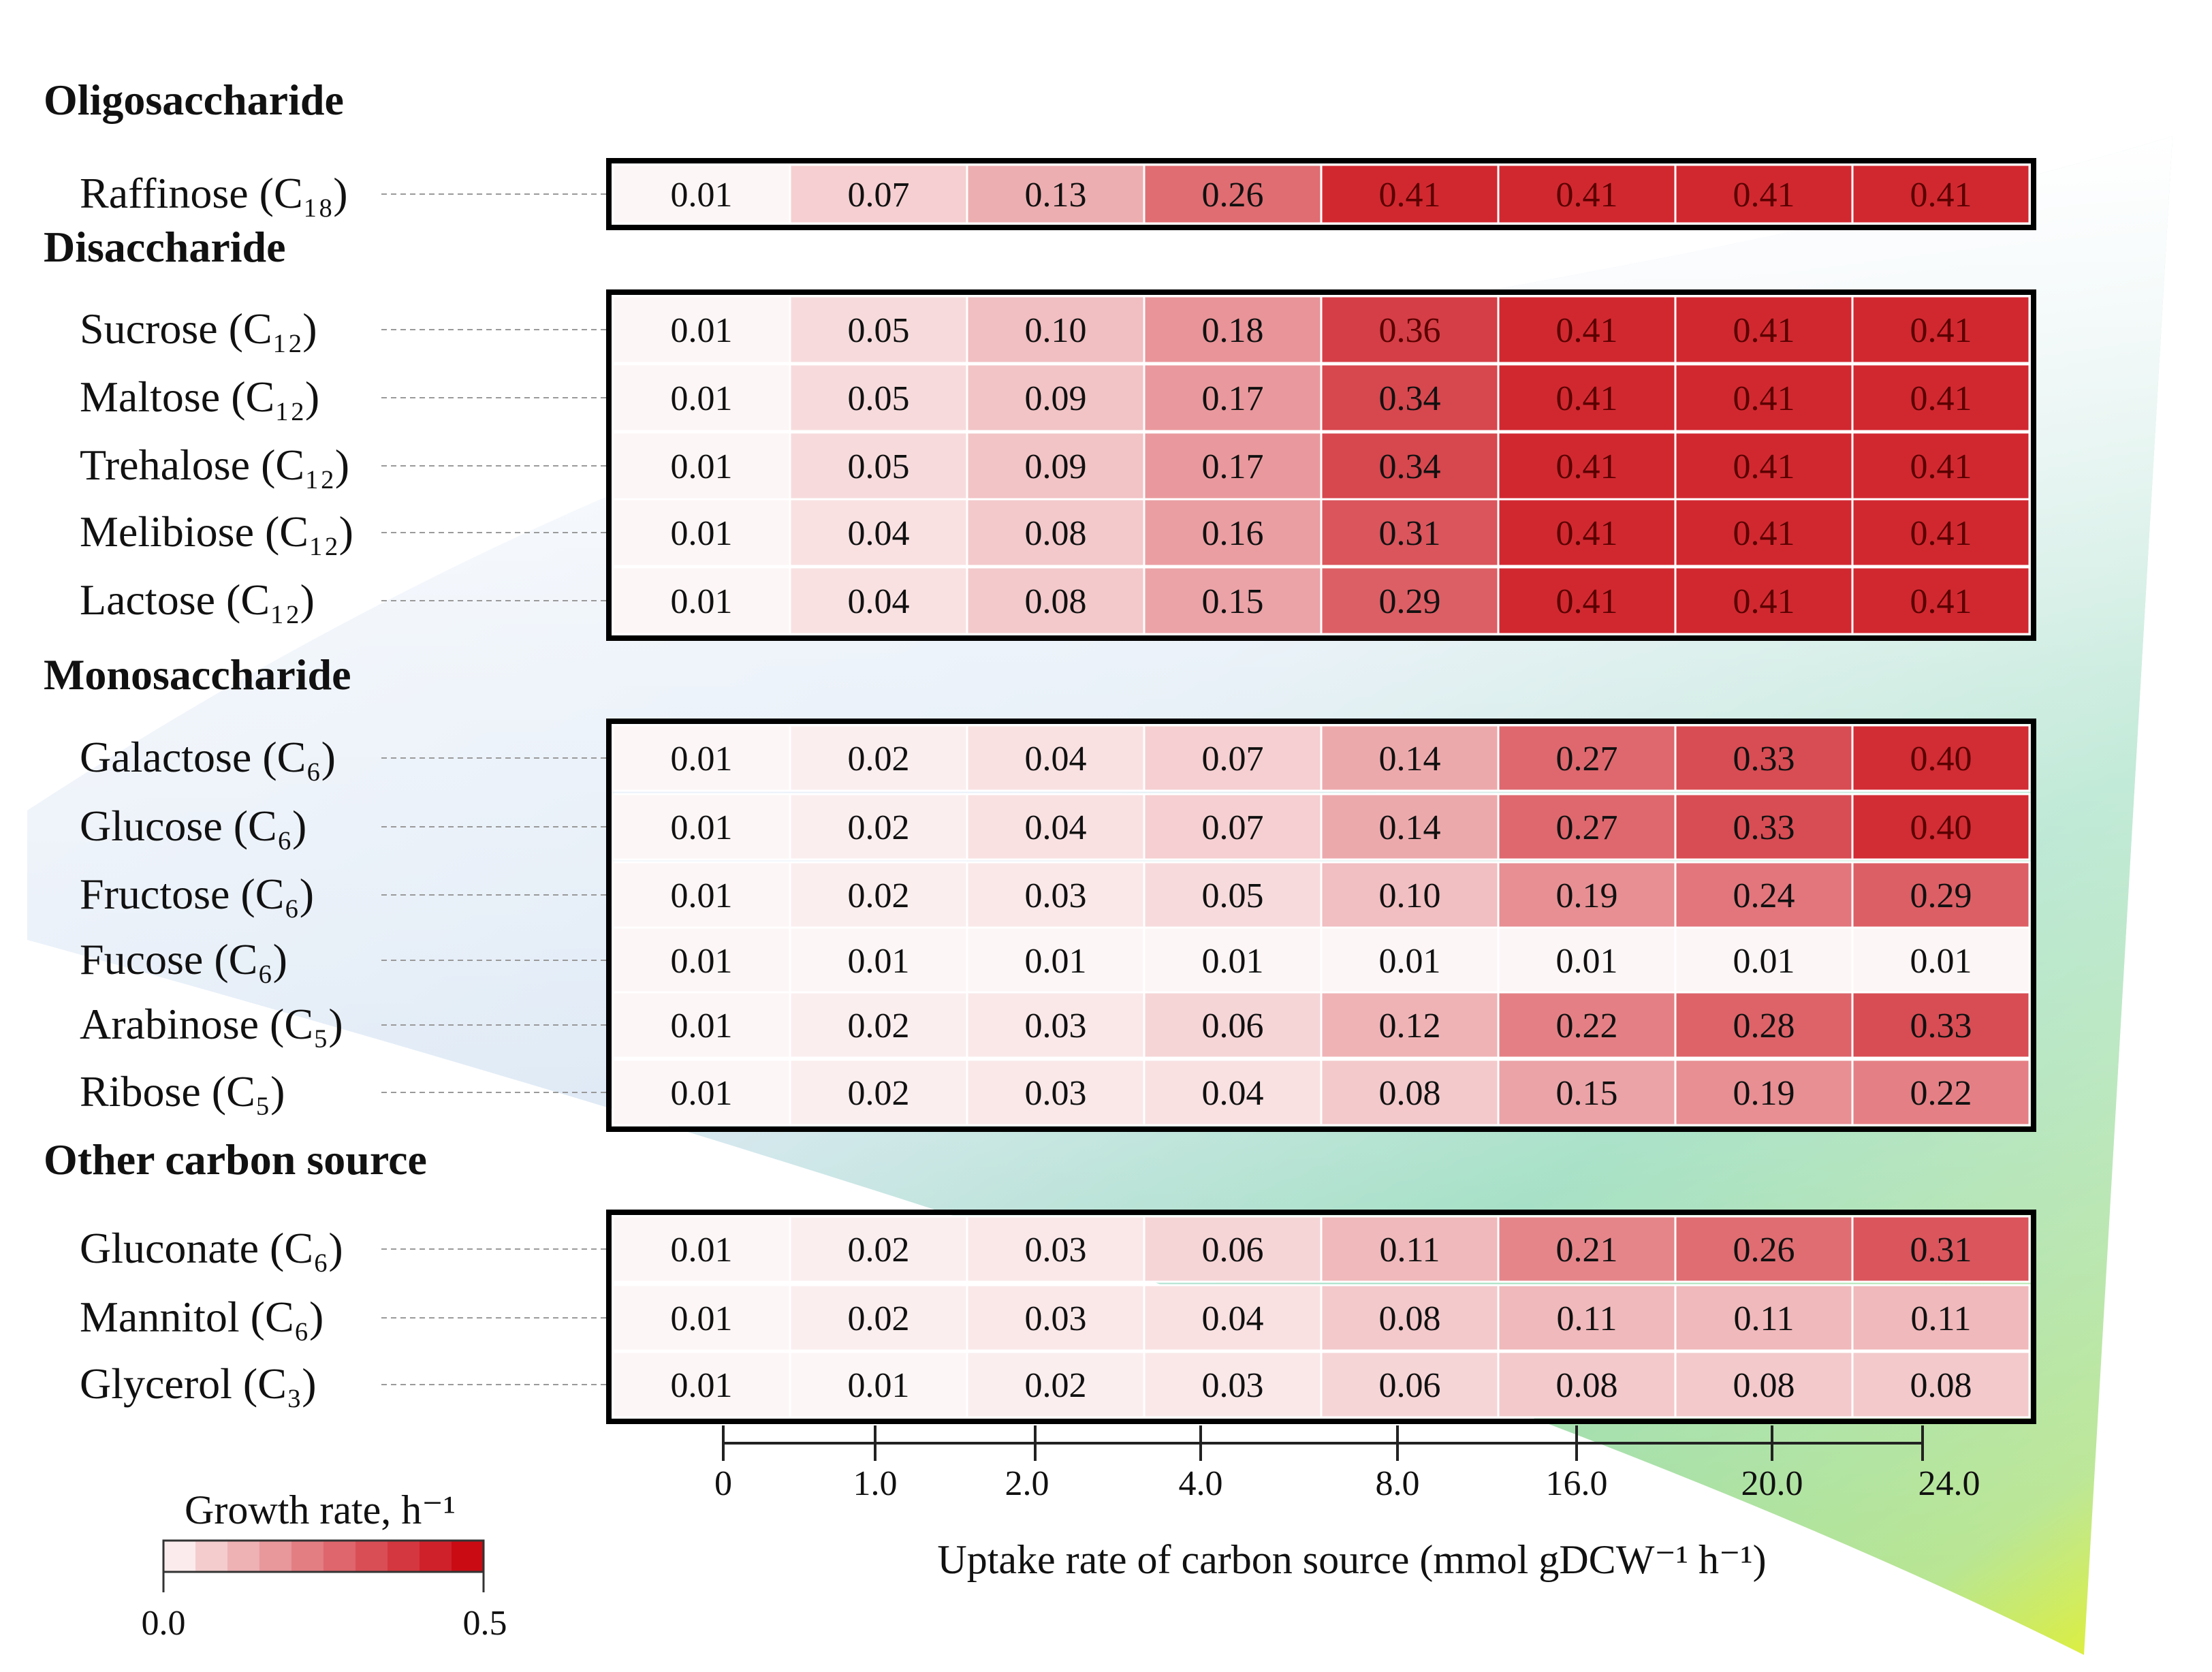 The width and height of the screenshot is (2212, 1672). I want to click on row-label: Galactose (C₆), so click(208, 757).